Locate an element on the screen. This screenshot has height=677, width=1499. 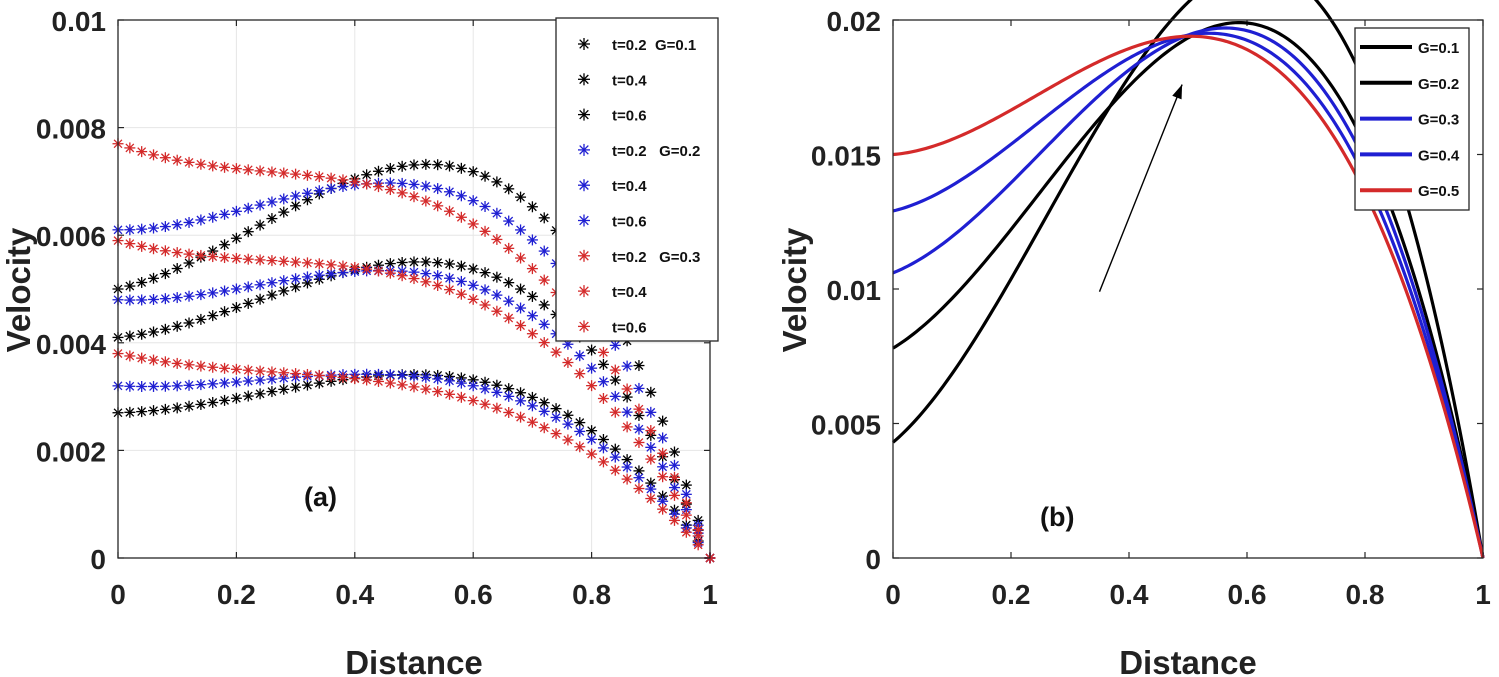
panel-b-annotation: (b) is located at coordinates (1057, 517).